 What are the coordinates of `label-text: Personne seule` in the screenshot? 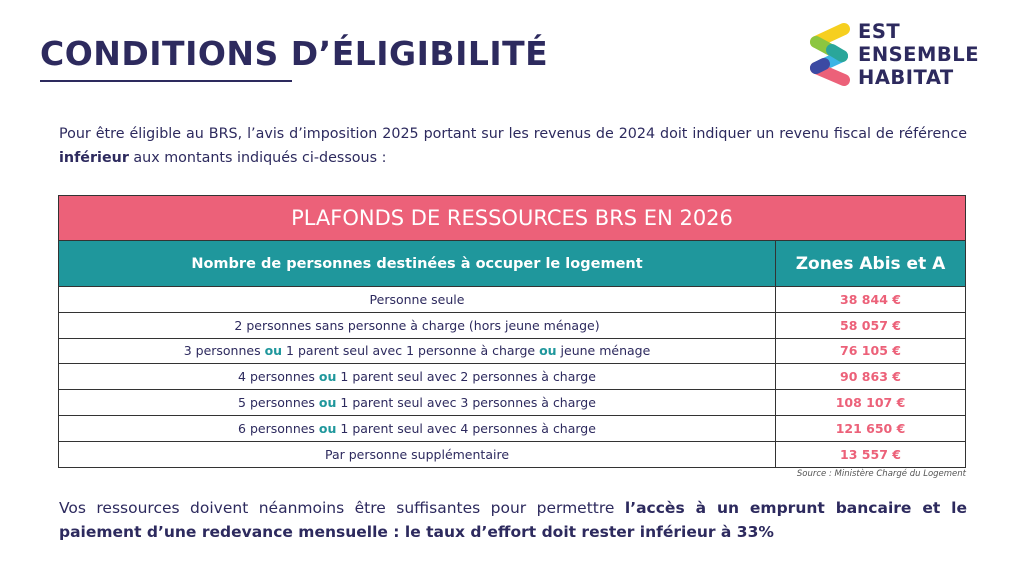 It's located at (417, 299).